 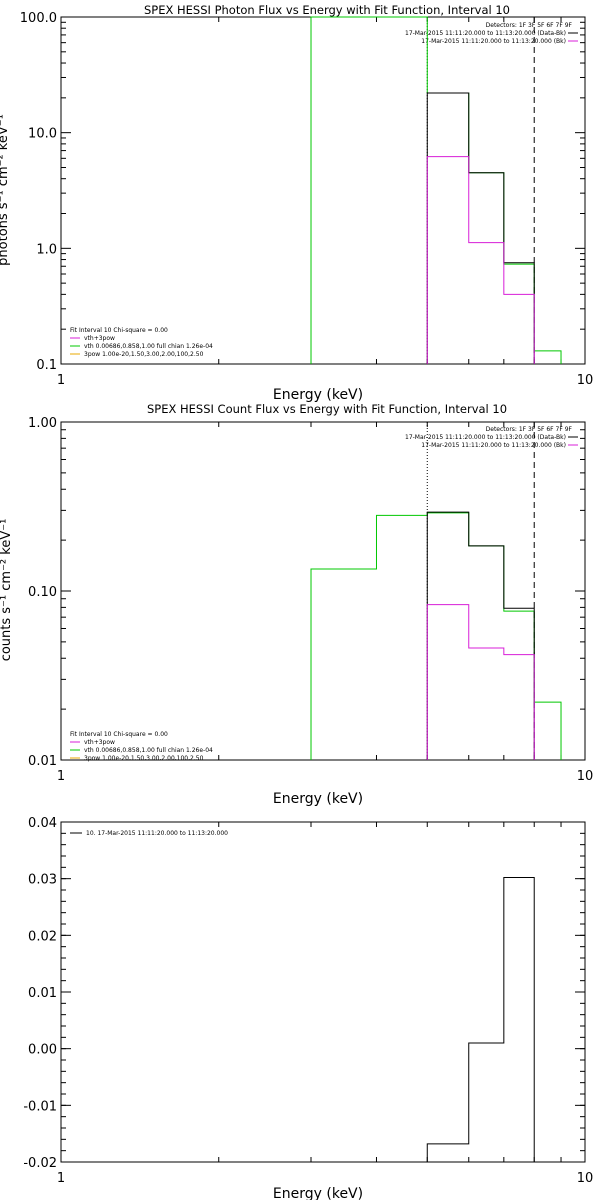 What do you see at coordinates (61, 776) in the screenshot?
I see `count-flux-x-tick-label: 1` at bounding box center [61, 776].